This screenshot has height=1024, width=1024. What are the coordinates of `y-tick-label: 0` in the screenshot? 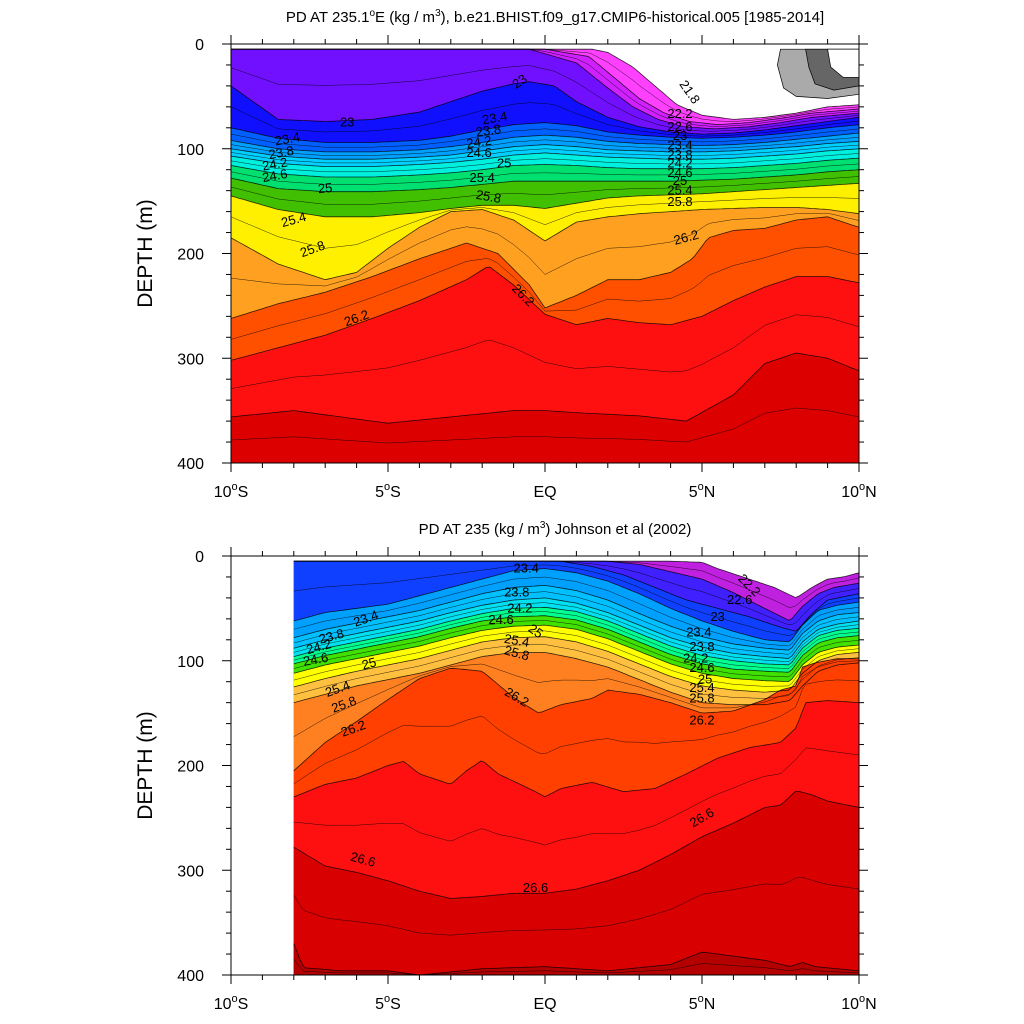 It's located at (199, 557).